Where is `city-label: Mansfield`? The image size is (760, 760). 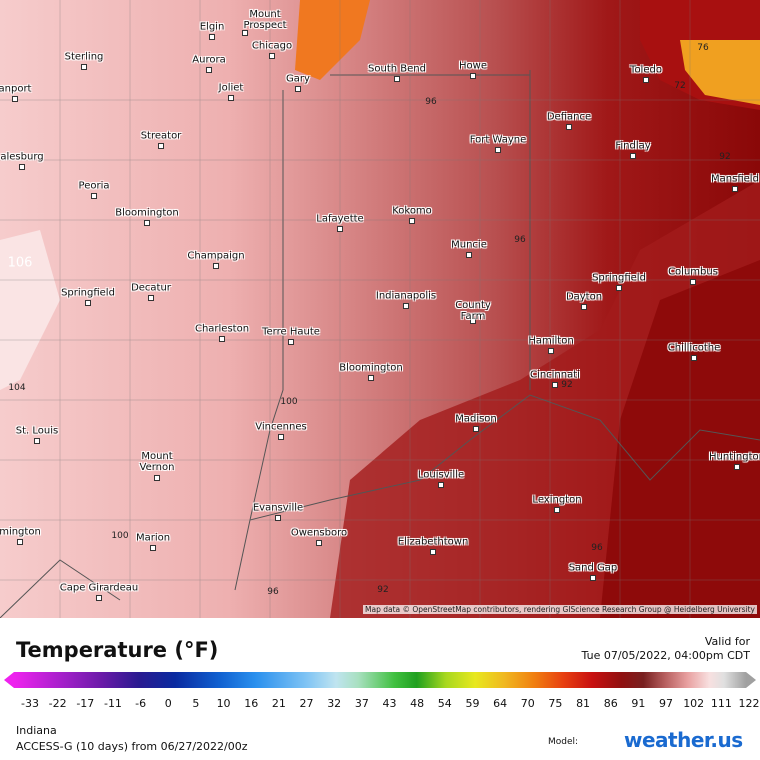 city-label: Mansfield is located at coordinates (735, 179).